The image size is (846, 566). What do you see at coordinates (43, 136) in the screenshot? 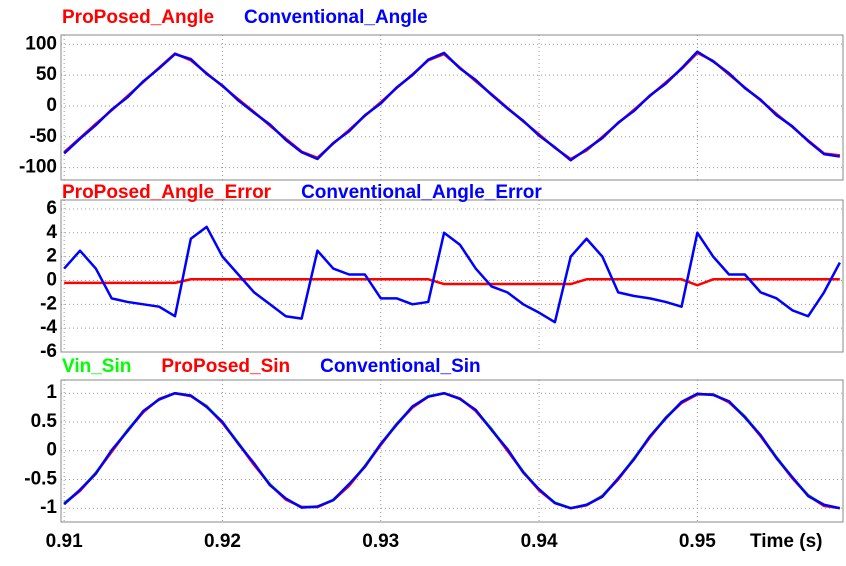
I see `y-tick-label: -50` at bounding box center [43, 136].